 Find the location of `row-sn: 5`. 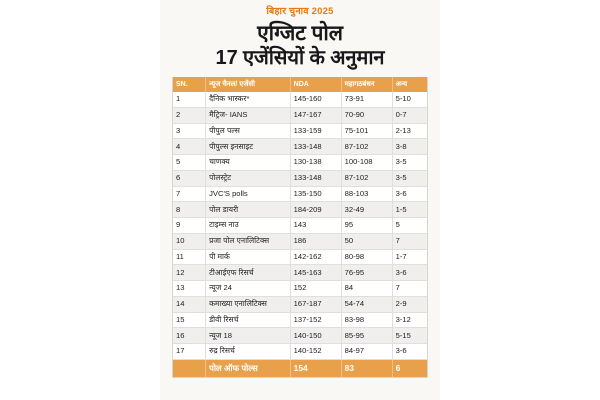

row-sn: 5 is located at coordinates (190, 162).